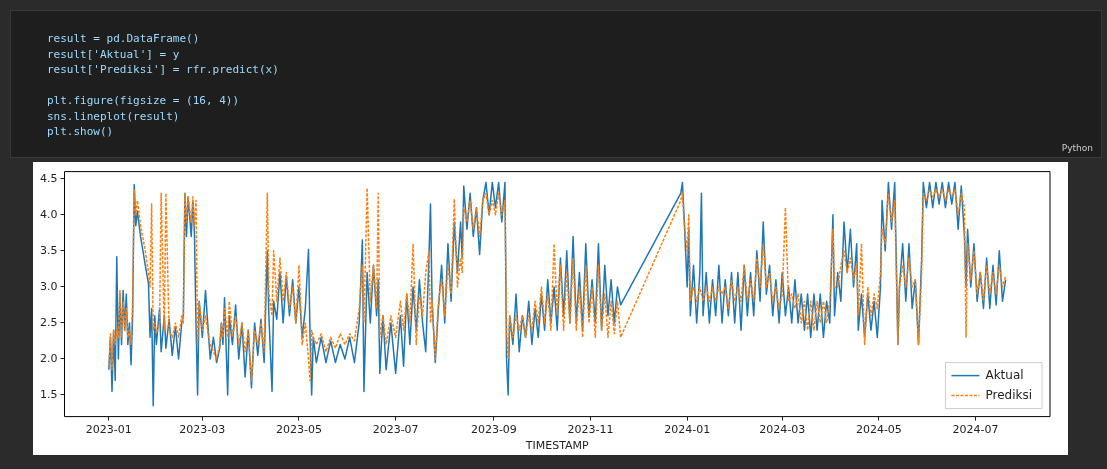  What do you see at coordinates (48, 286) in the screenshot?
I see `y-tick-label: 3.0` at bounding box center [48, 286].